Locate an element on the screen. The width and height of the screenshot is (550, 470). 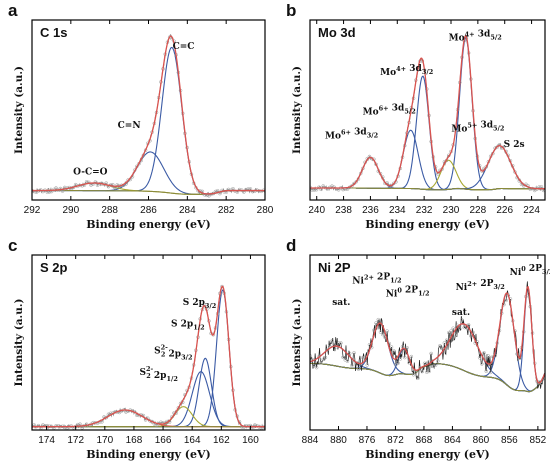
x-tick-label: 160 is located at coordinates (250, 440).